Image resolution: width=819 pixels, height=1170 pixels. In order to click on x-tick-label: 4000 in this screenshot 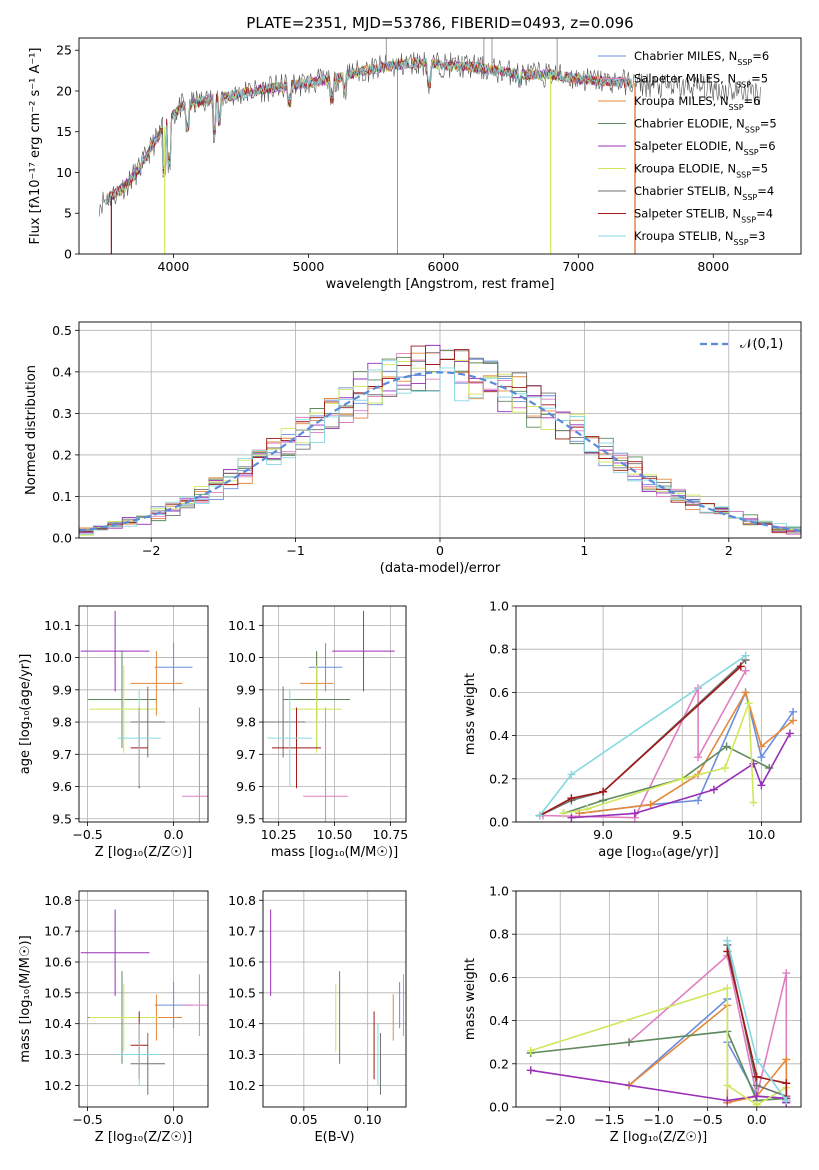, I will do `click(174, 266)`.